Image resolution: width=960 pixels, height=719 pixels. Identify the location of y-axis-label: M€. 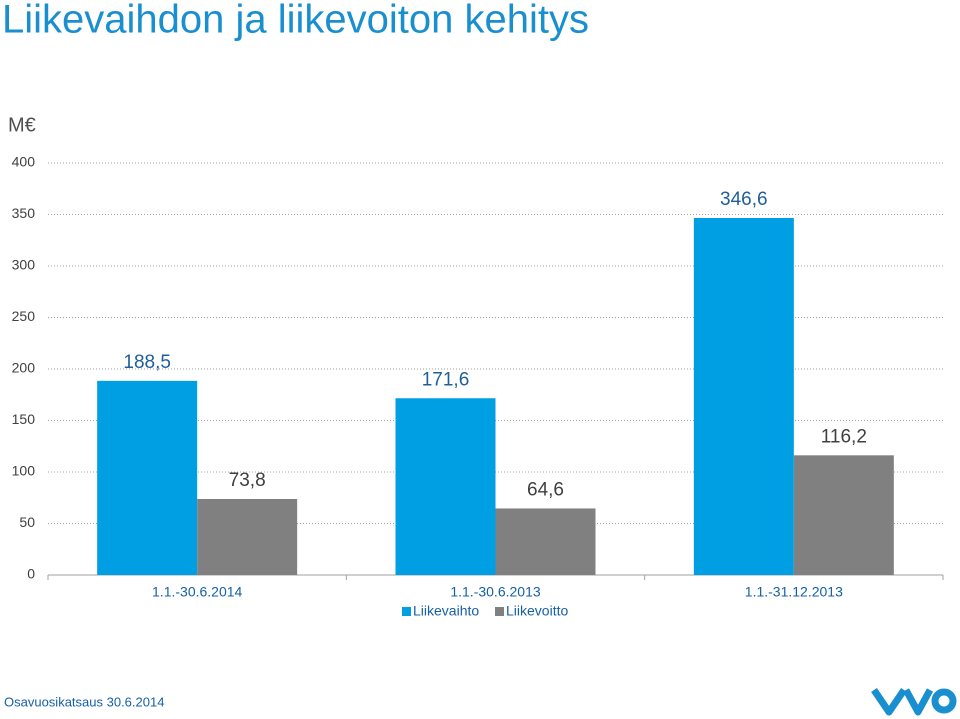
(22, 125).